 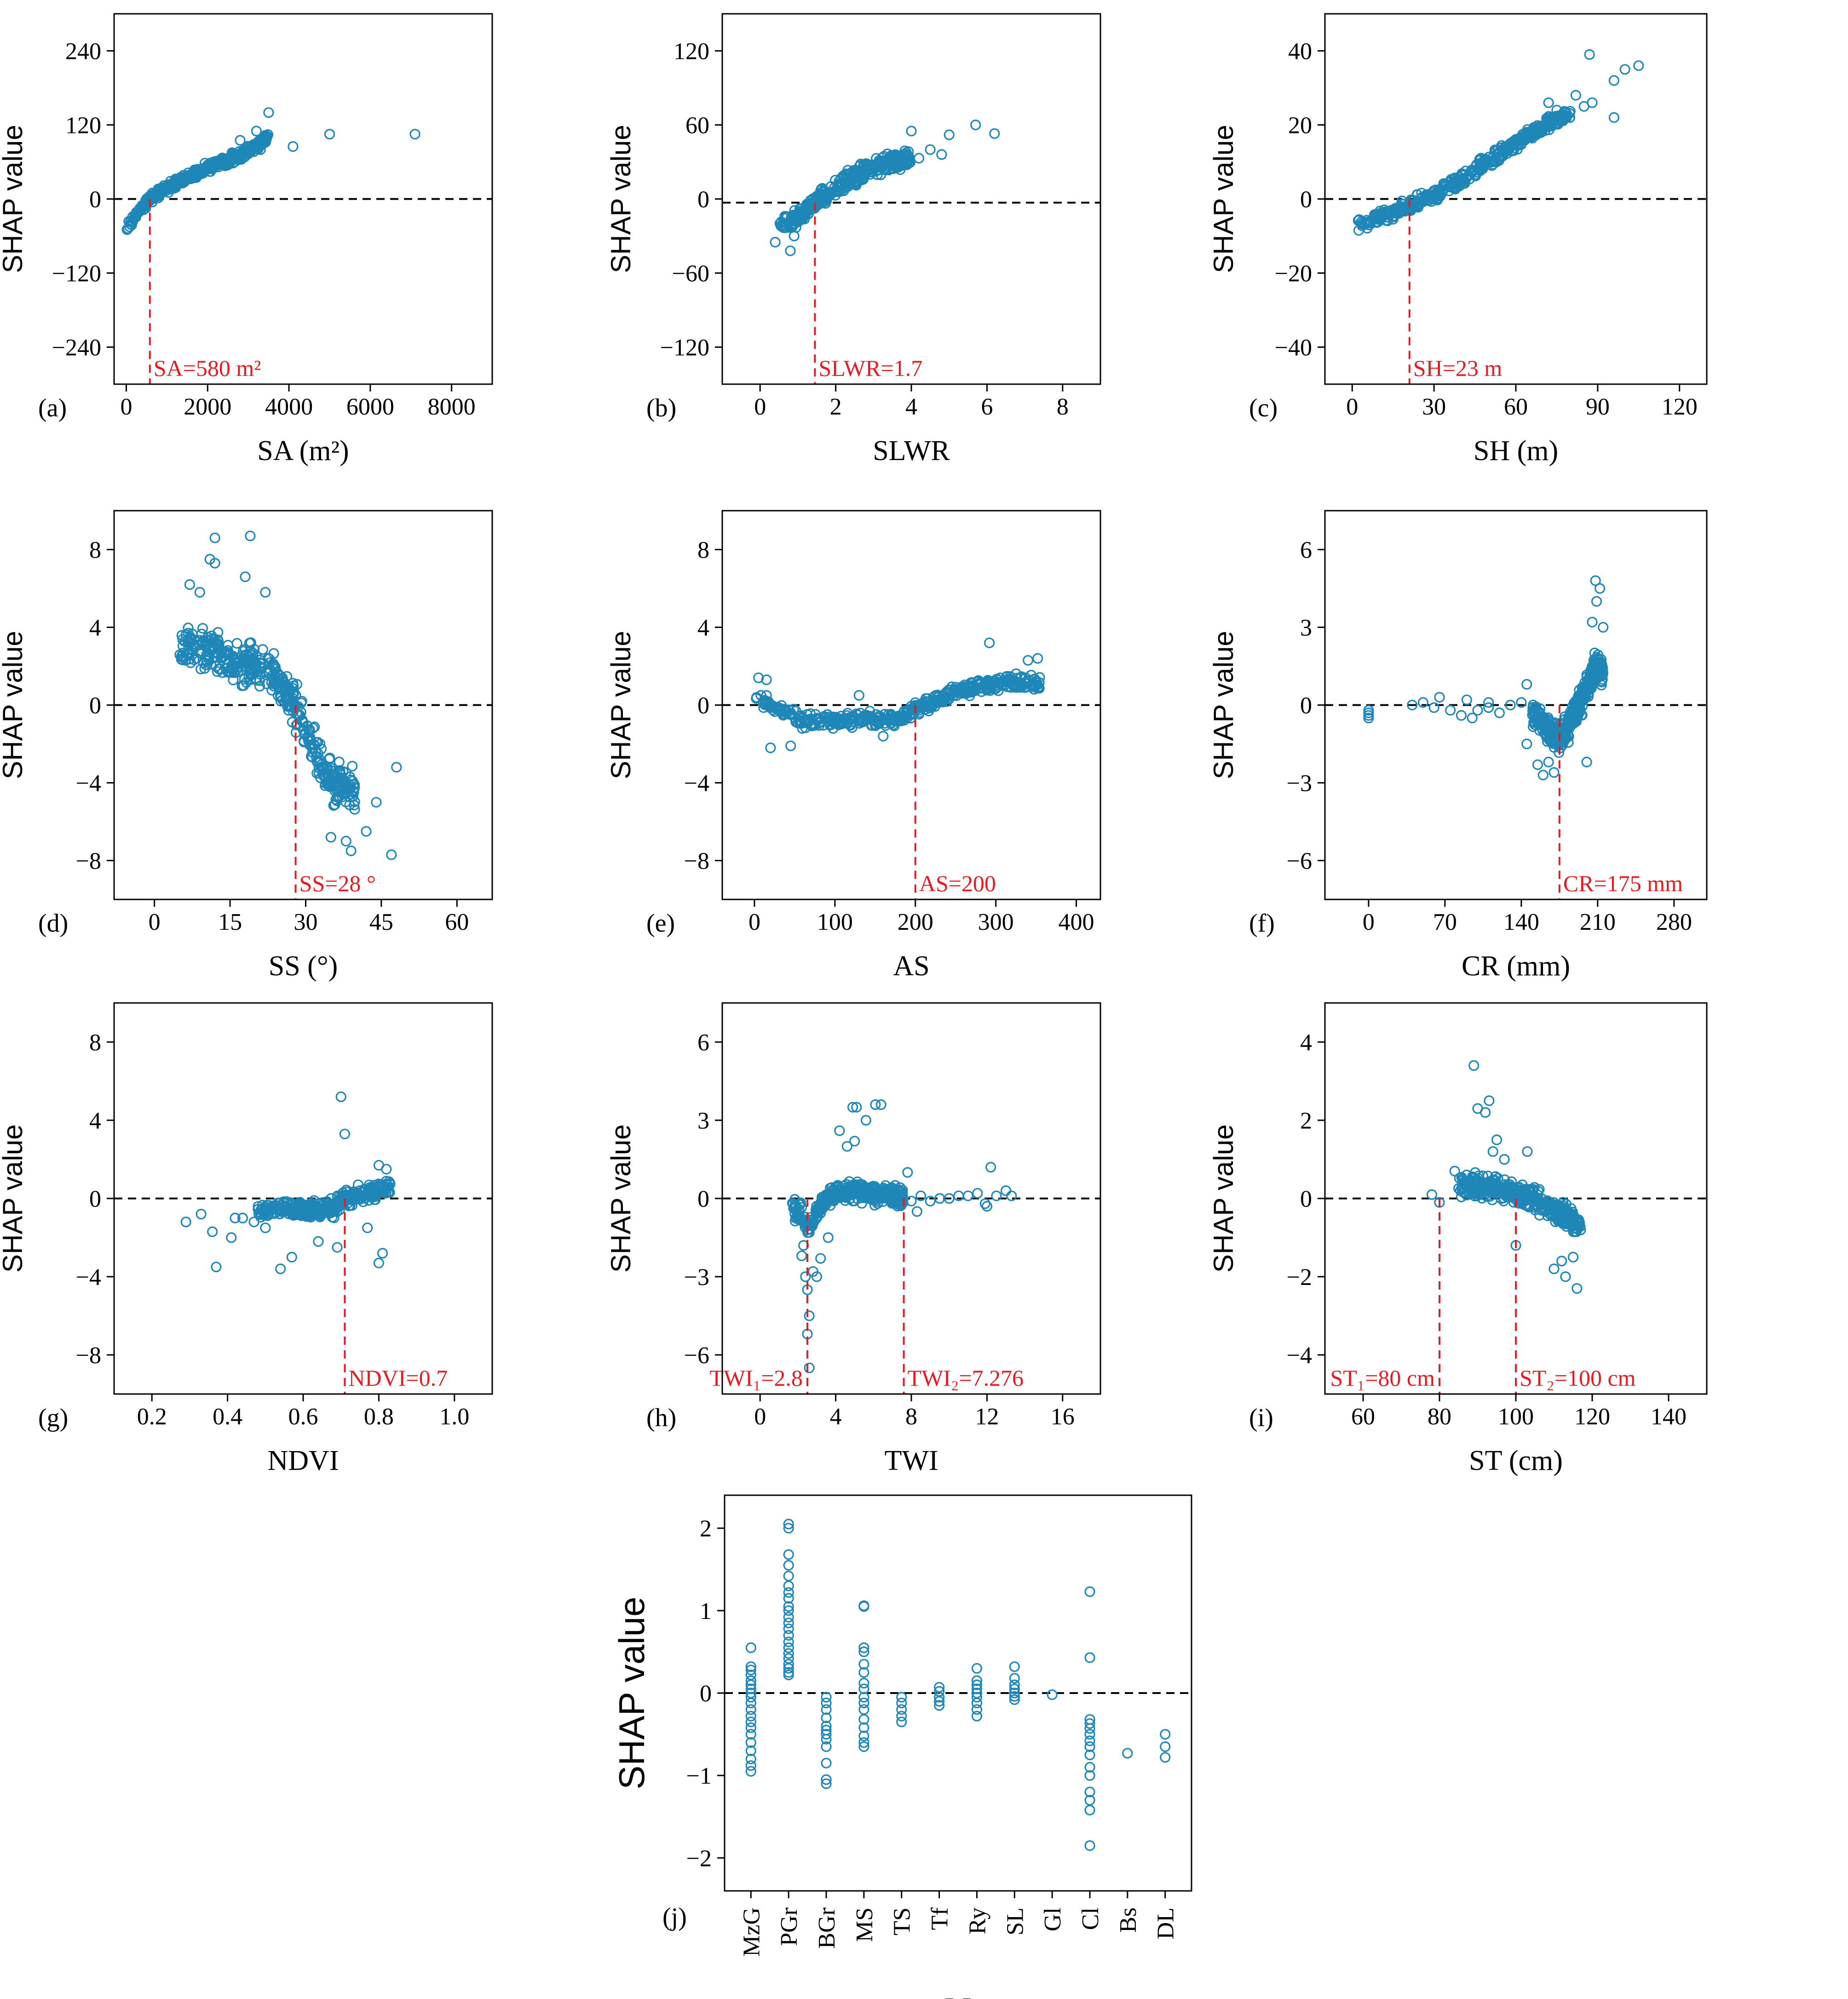 I want to click on x-tick-label: 120, so click(x=1592, y=1417).